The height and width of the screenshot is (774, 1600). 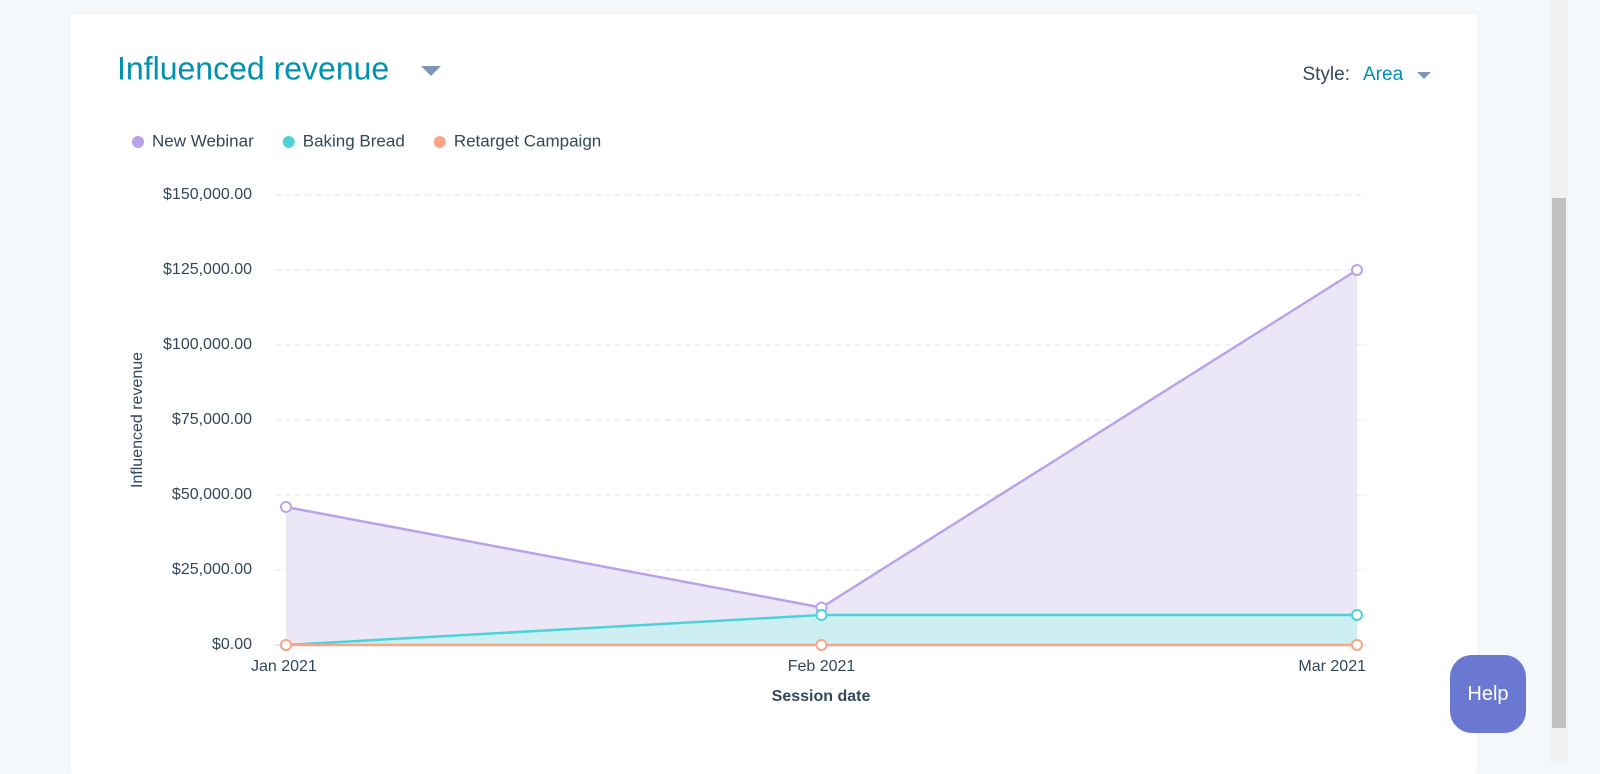 What do you see at coordinates (821, 630) in the screenshot?
I see `area-fill` at bounding box center [821, 630].